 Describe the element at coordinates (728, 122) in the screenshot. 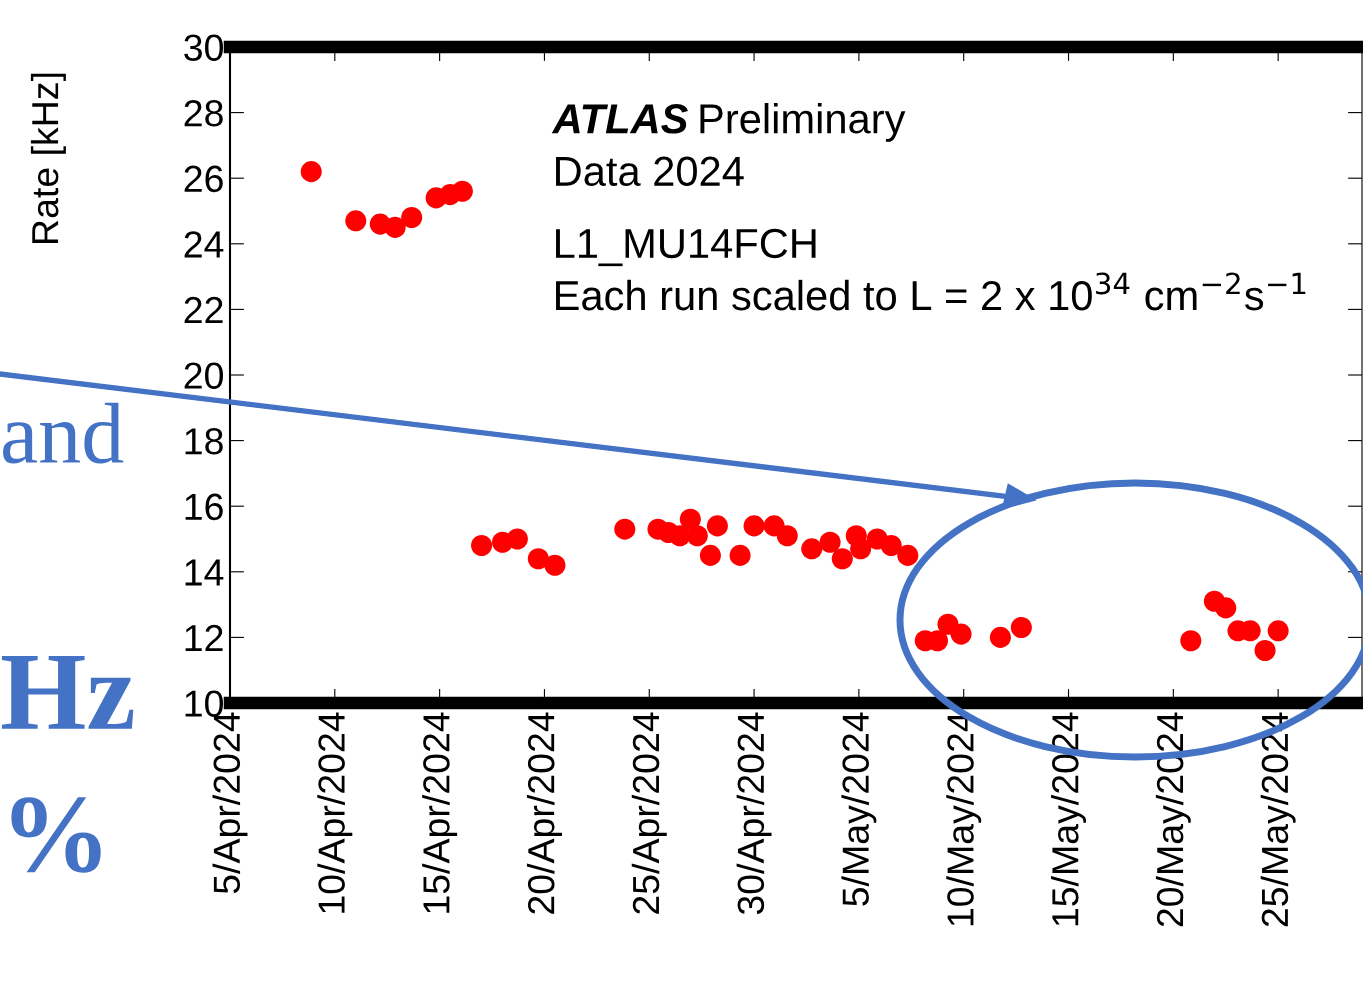

I see `annotation: ATLAS Preliminary` at that location.